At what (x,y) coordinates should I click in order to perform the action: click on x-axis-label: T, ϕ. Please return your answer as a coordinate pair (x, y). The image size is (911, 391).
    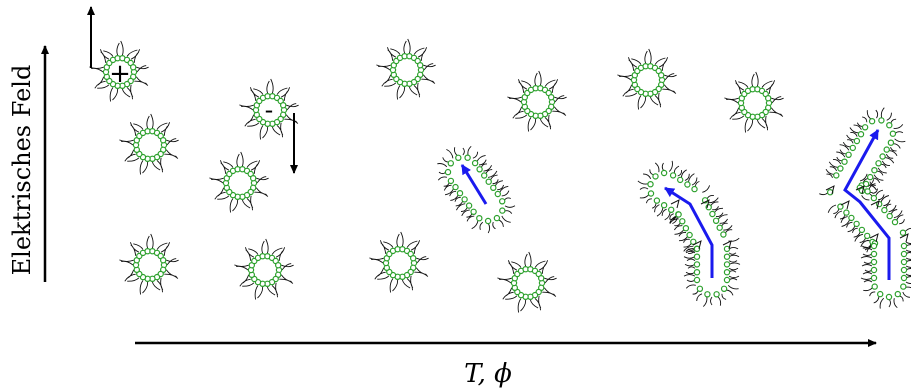
    Looking at the image, I should click on (488, 374).